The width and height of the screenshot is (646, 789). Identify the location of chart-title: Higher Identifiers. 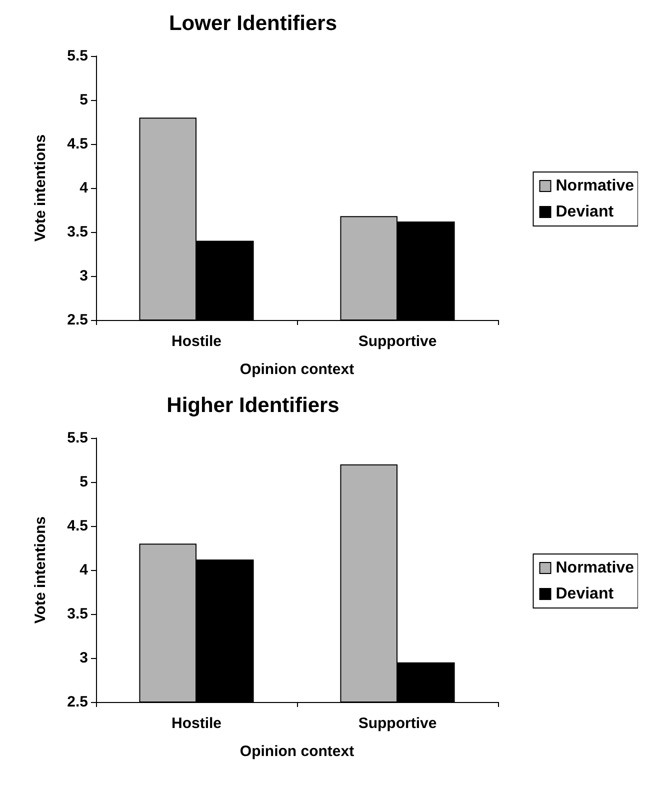
(253, 405).